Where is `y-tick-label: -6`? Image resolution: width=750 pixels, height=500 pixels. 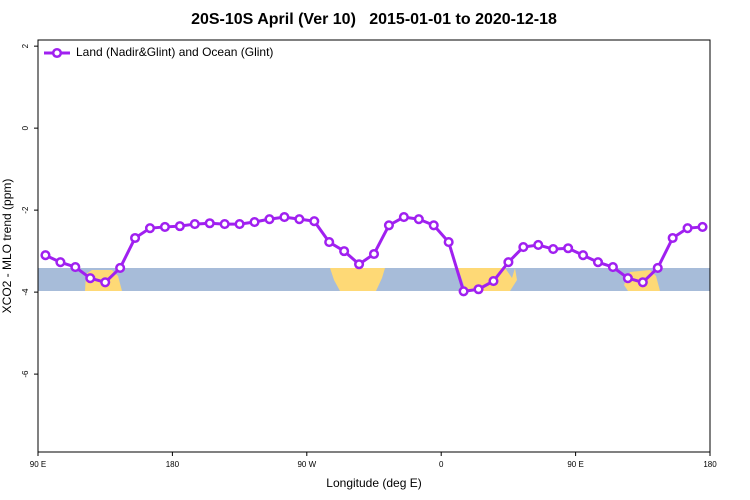
y-tick-label: -6 is located at coordinates (25, 374).